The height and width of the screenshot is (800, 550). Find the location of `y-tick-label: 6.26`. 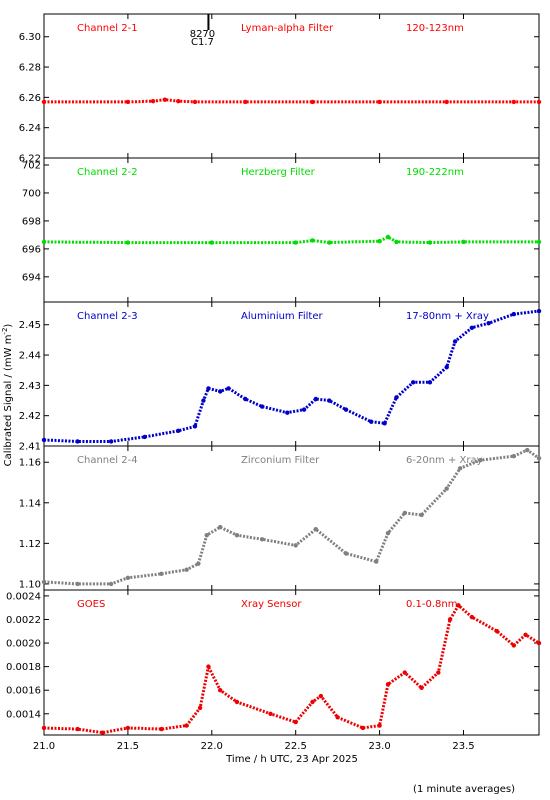

y-tick-label: 6.26 is located at coordinates (30, 98).